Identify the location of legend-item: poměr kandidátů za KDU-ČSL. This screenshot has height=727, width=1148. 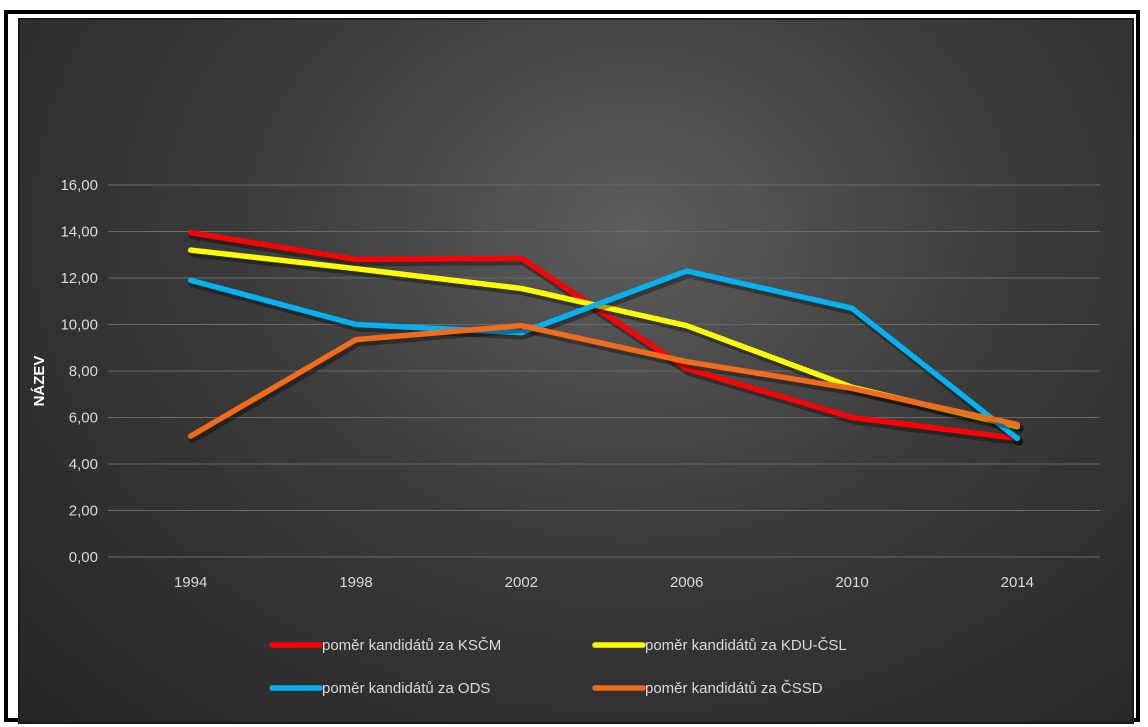
(719, 645).